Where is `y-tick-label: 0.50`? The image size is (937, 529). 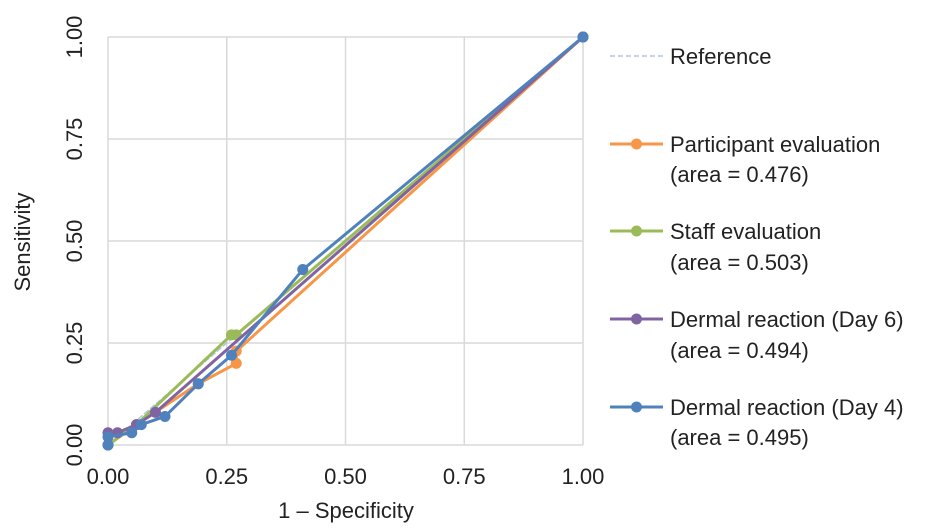 y-tick-label: 0.50 is located at coordinates (74, 241).